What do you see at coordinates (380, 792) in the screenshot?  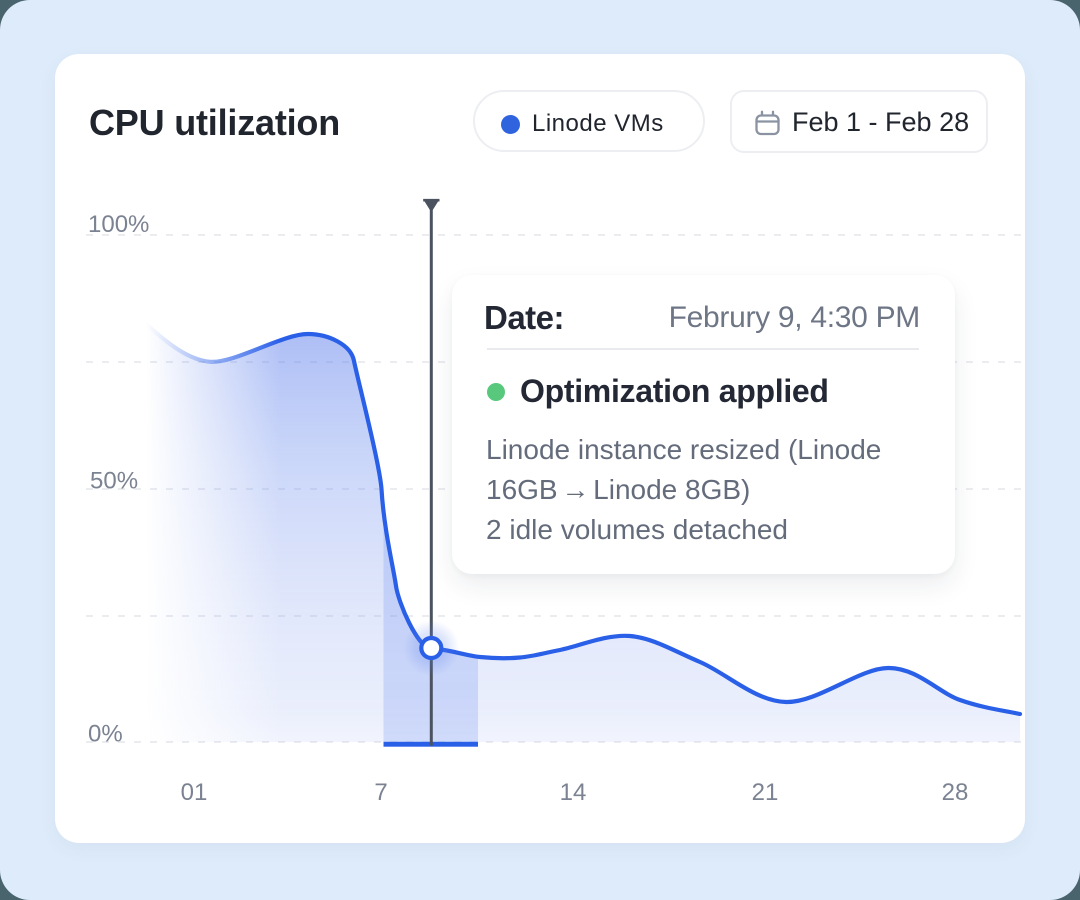 I see `svg-text: 7` at bounding box center [380, 792].